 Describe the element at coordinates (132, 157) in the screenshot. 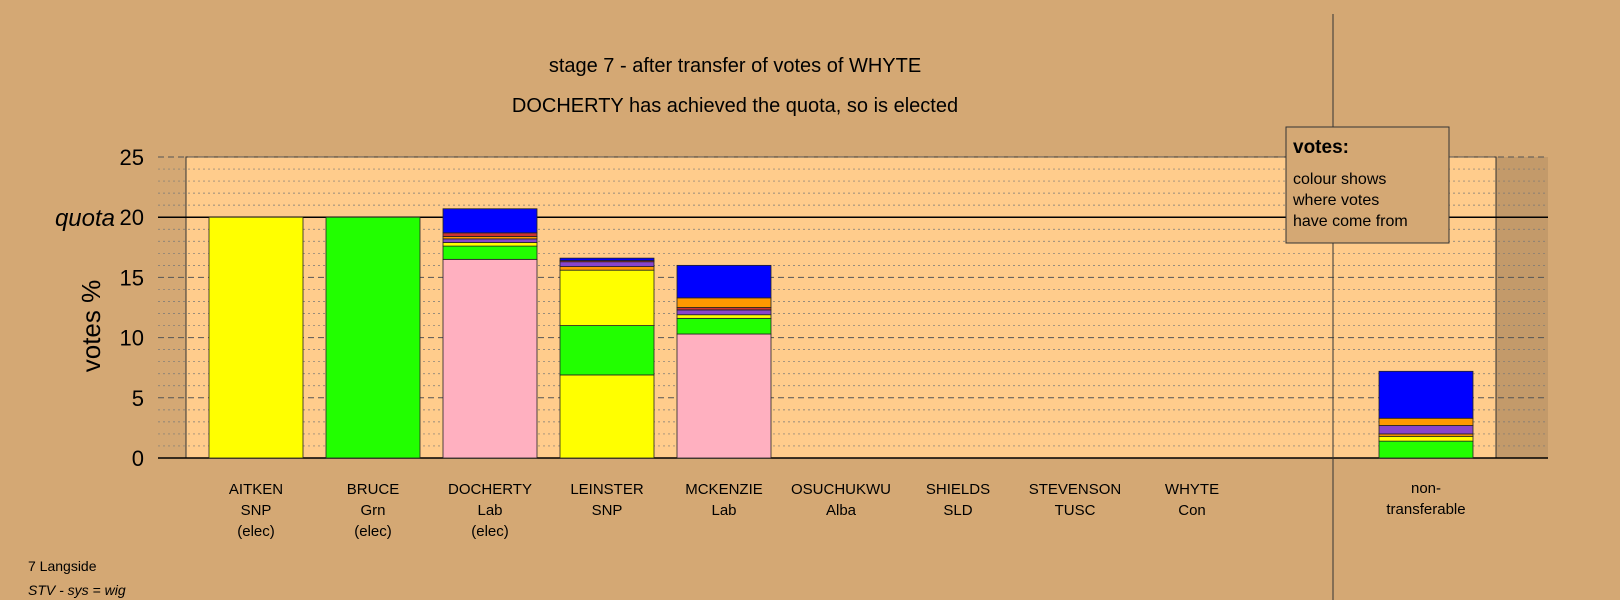

I see `y-tick-label: 25` at that location.